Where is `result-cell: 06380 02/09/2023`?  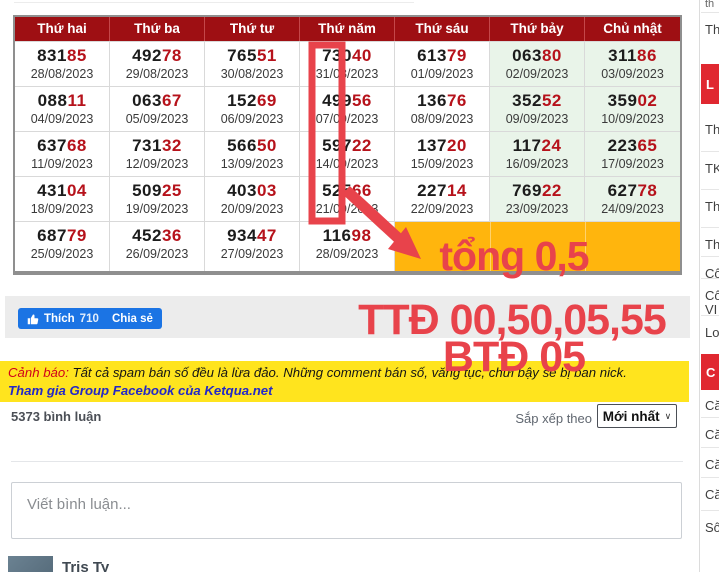 result-cell: 06380 02/09/2023 is located at coordinates (537, 63).